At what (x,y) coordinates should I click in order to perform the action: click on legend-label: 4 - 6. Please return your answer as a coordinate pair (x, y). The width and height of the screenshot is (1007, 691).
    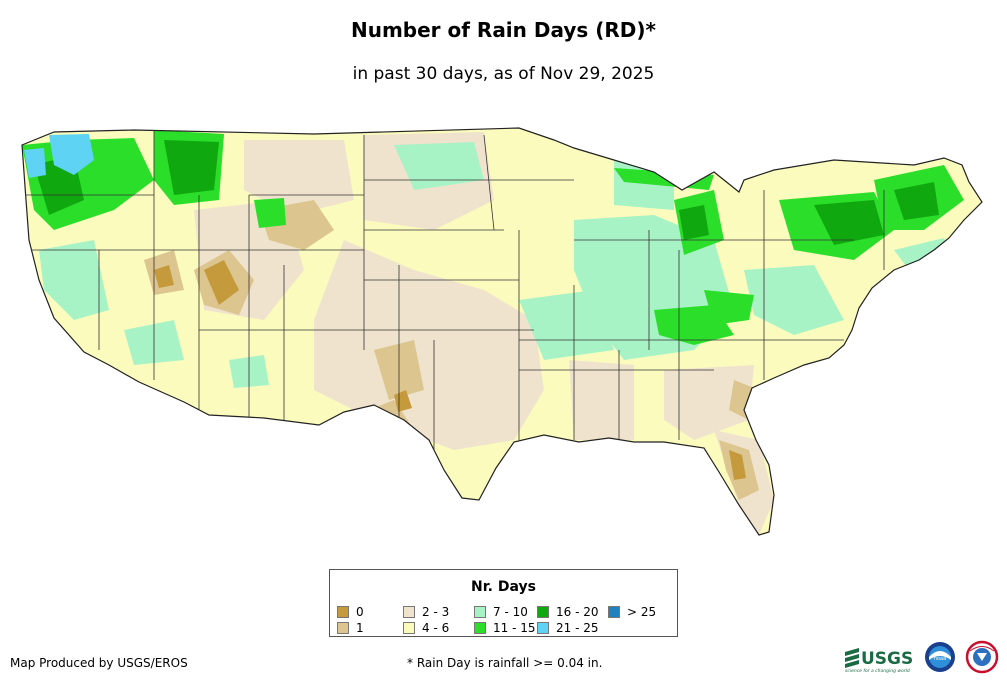
    Looking at the image, I should click on (436, 628).